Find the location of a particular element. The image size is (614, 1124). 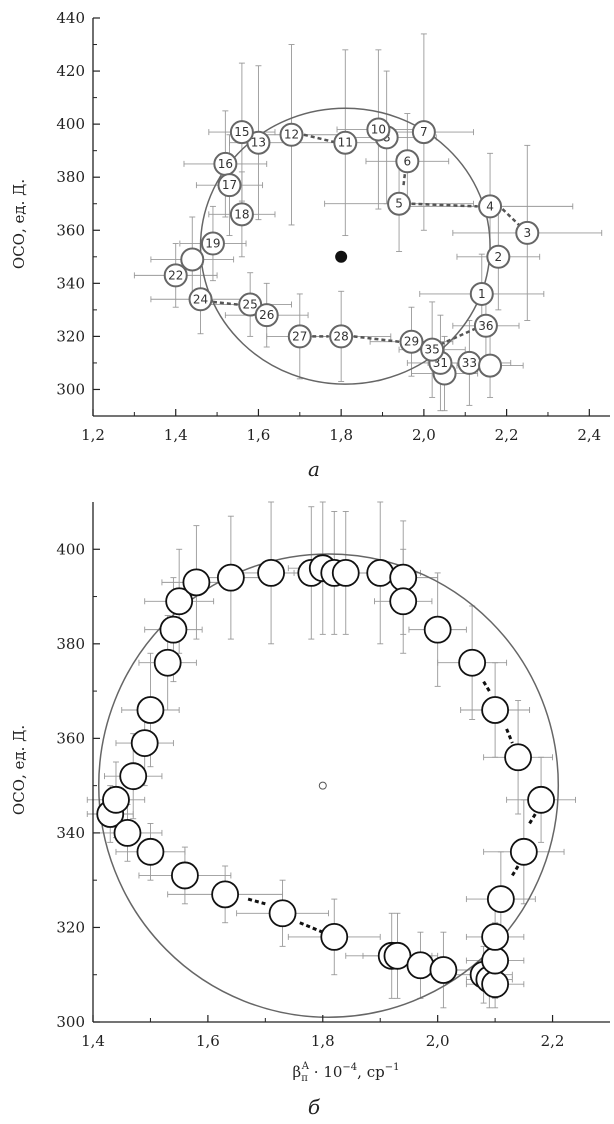

fit-circle is located at coordinates (345, 246).